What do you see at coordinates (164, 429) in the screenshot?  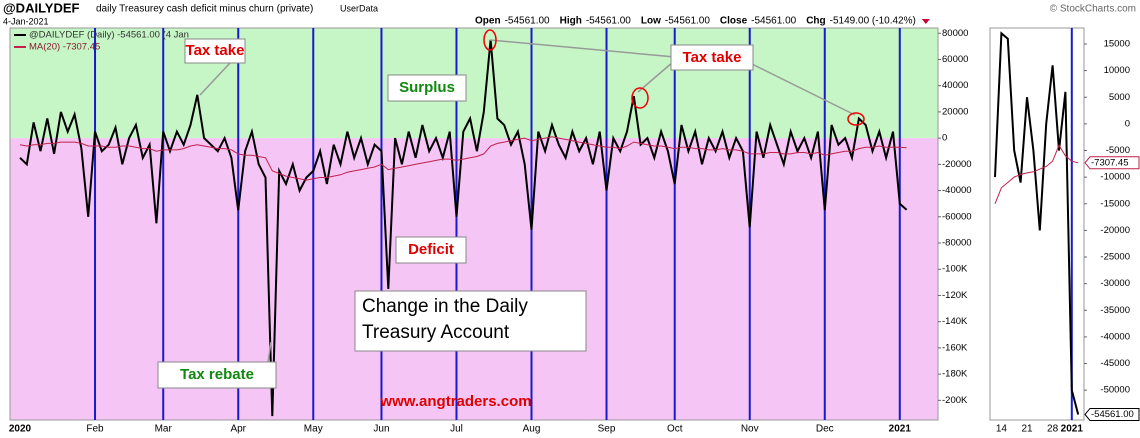 I see `x-tick-label: Mar` at bounding box center [164, 429].